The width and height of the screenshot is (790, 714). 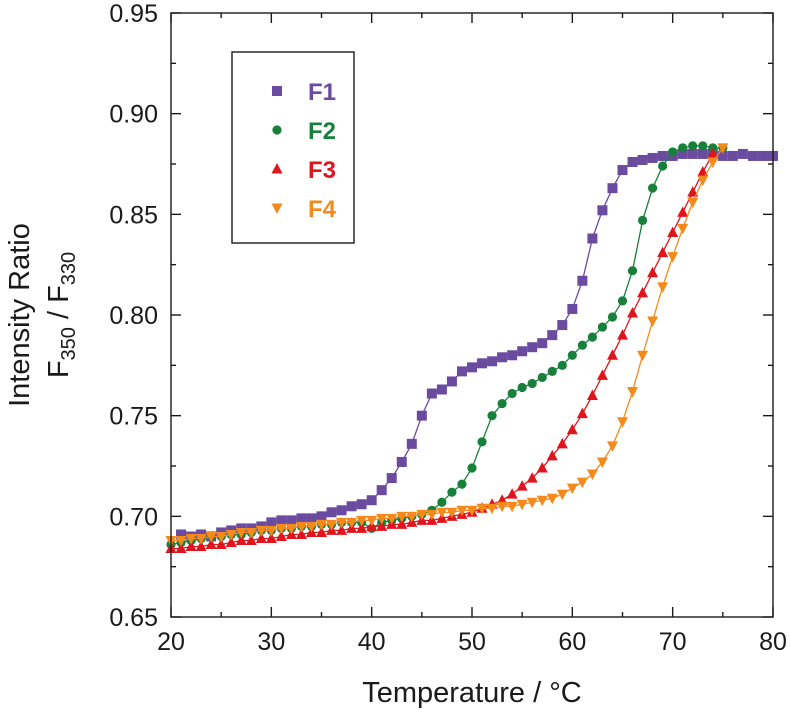 I want to click on y-axis-title-line1: Intensity Ratio, so click(x=20, y=315).